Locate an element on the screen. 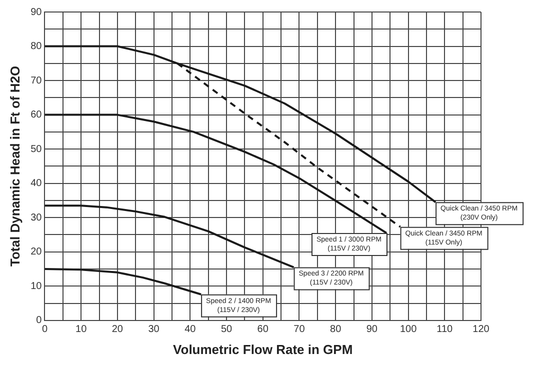 This screenshot has width=533, height=366. x-tick-label: 70 is located at coordinates (300, 330).